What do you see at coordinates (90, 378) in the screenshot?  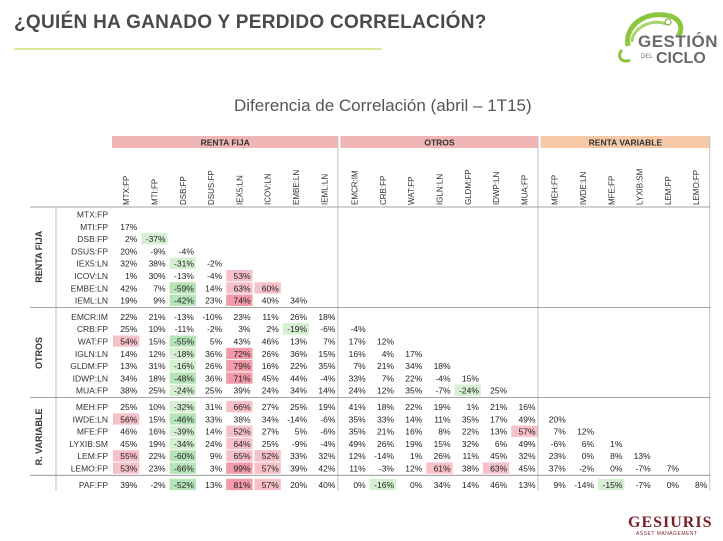 I see `row-label: IDWP:LN` at bounding box center [90, 378].